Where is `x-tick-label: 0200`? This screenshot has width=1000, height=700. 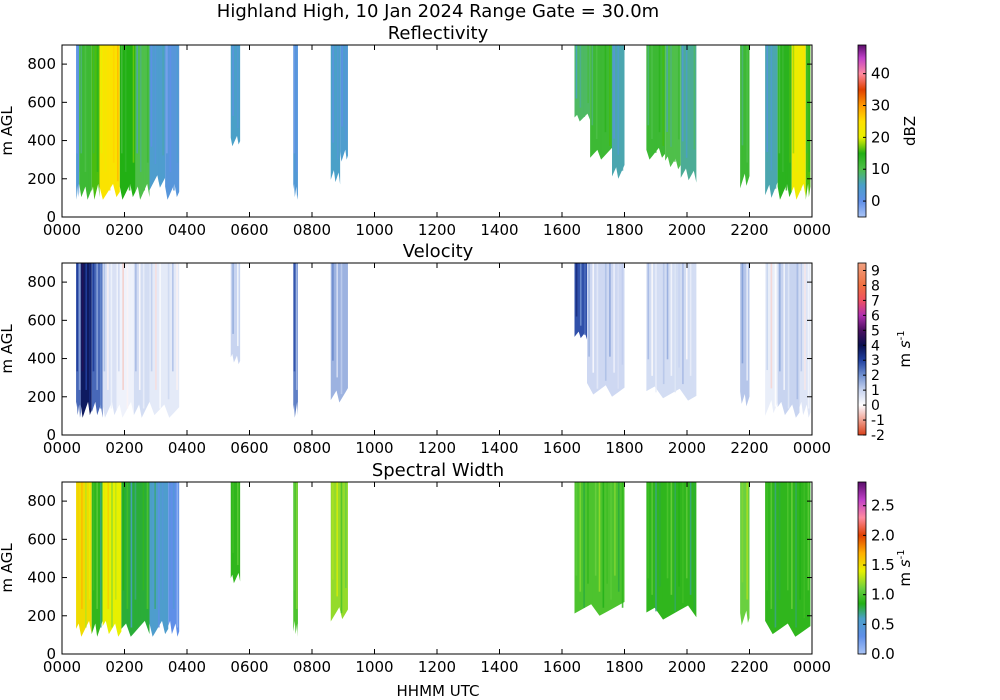
x-tick-label: 0200 is located at coordinates (124, 448).